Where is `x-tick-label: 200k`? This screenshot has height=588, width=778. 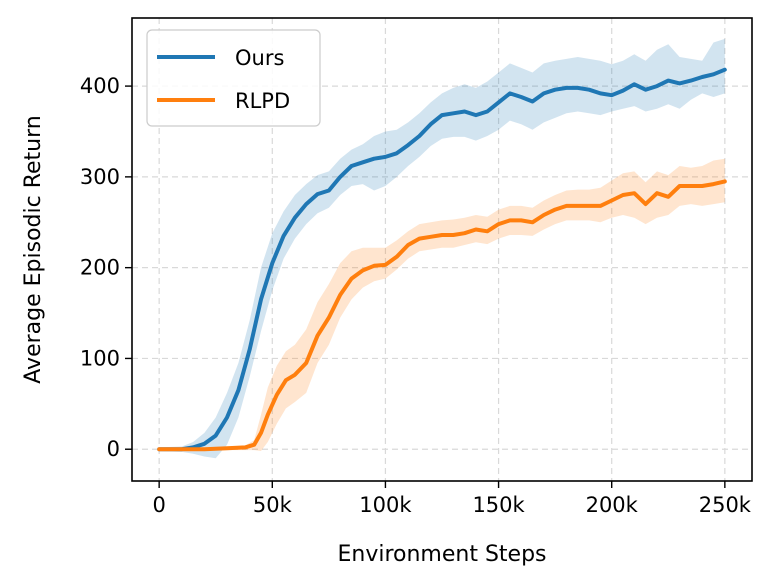
x-tick-label: 200k is located at coordinates (612, 505).